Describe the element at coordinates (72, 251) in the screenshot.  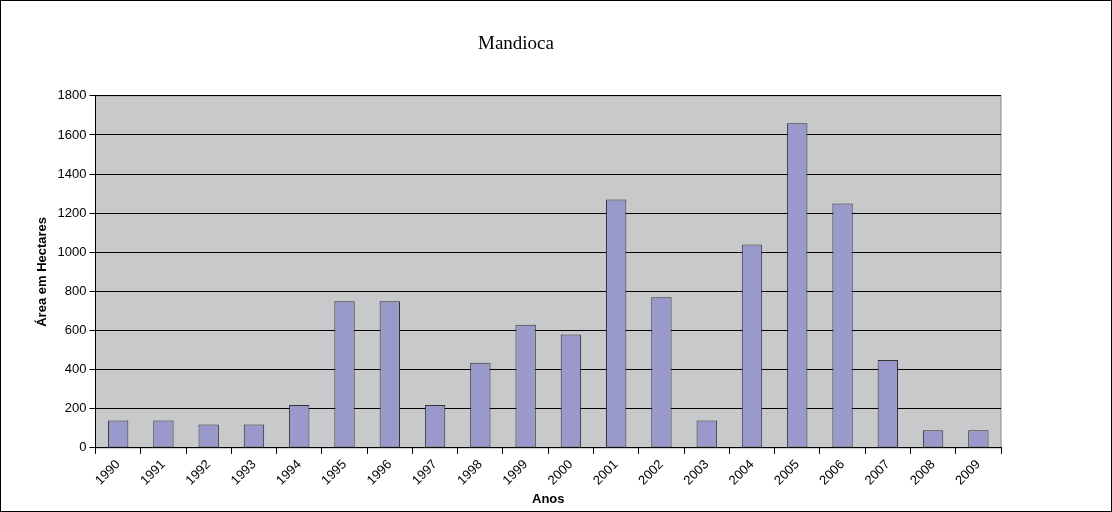
I see `y-tick-label: 1000` at that location.